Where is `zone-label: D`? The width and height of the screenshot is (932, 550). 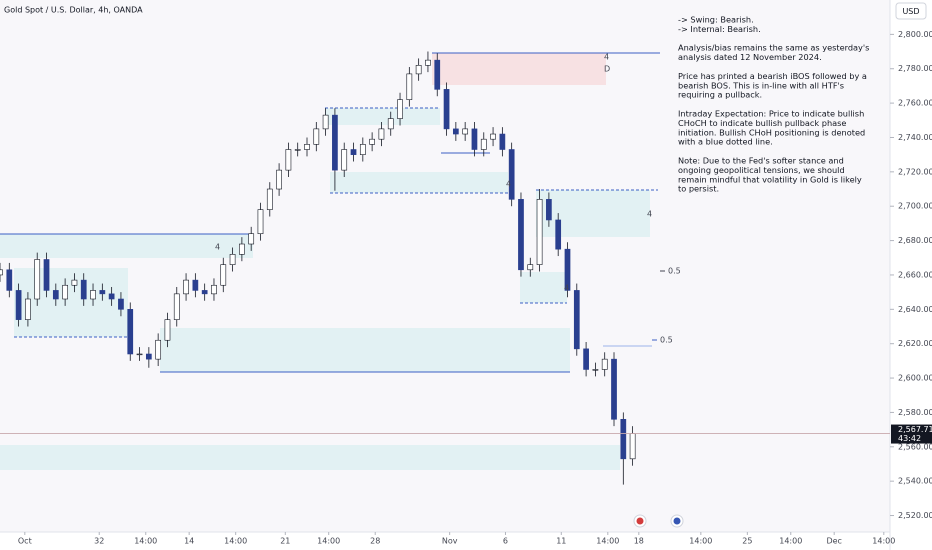
zone-label: D is located at coordinates (607, 69).